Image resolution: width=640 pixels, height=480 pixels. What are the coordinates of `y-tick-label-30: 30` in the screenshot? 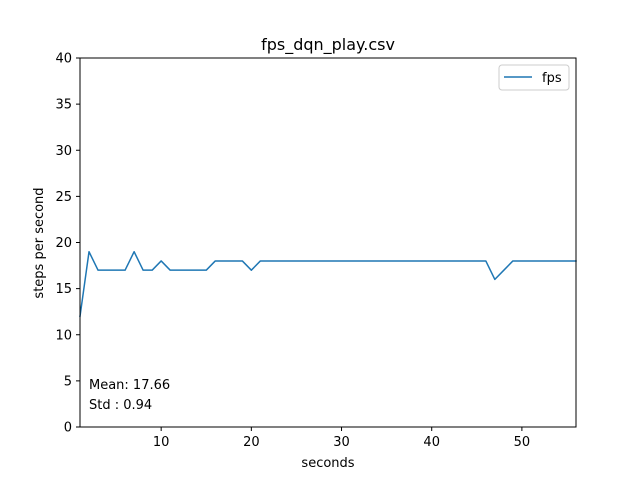 It's located at (63, 151).